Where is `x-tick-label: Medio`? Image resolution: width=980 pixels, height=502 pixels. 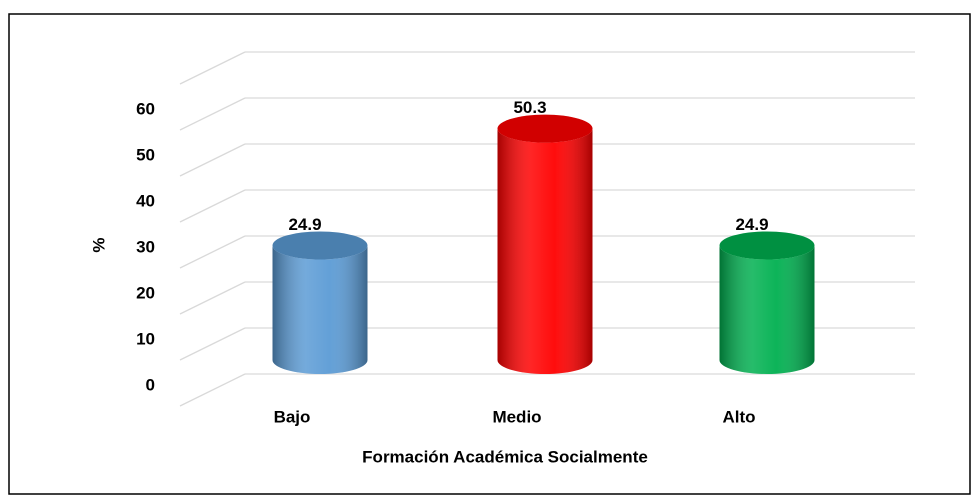
x-tick-label: Medio is located at coordinates (516, 416).